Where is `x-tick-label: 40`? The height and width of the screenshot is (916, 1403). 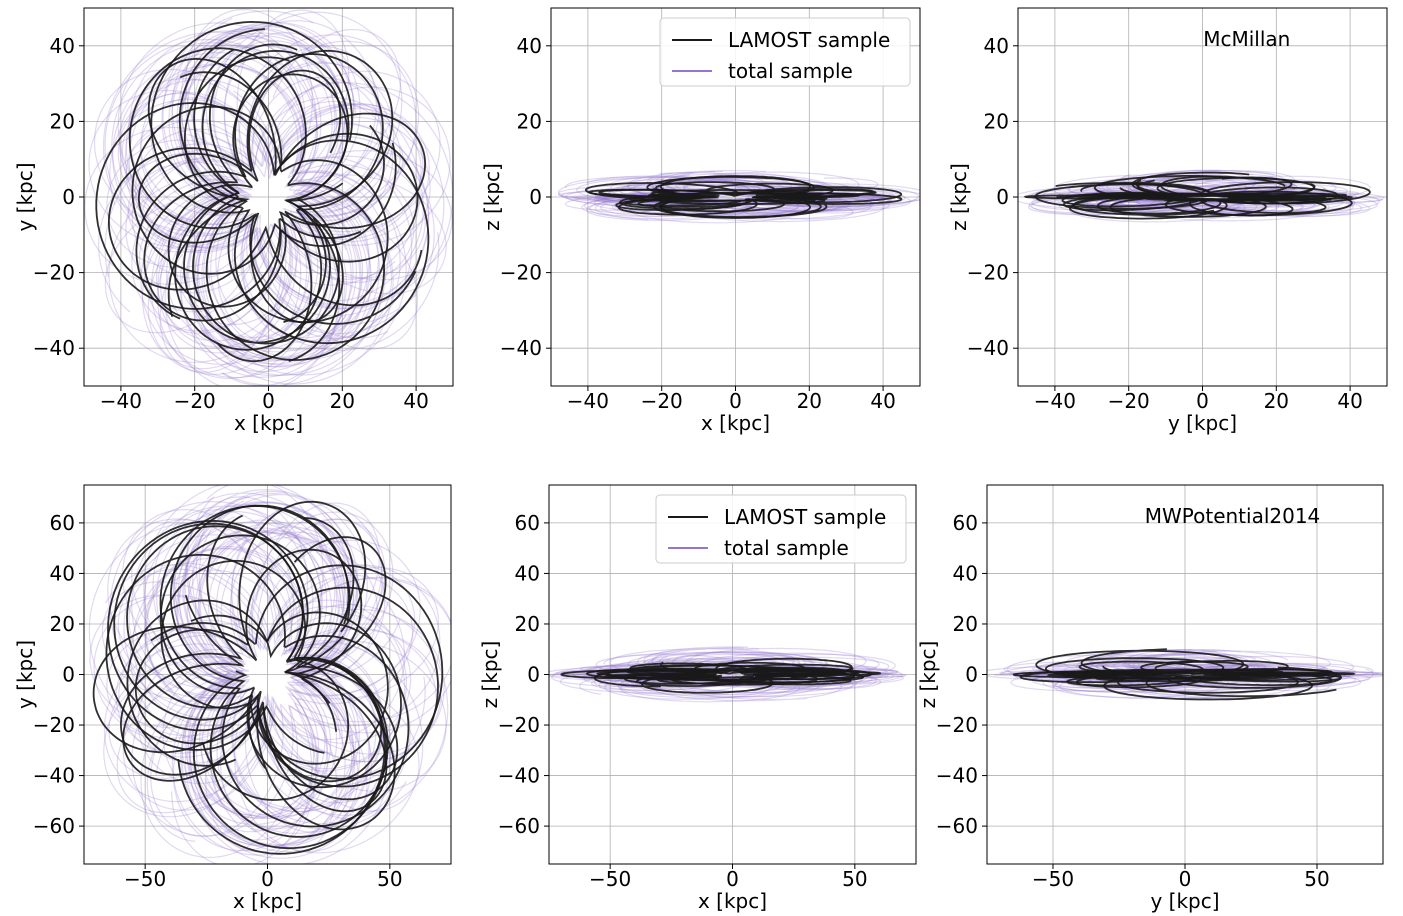 x-tick-label: 40 is located at coordinates (882, 401).